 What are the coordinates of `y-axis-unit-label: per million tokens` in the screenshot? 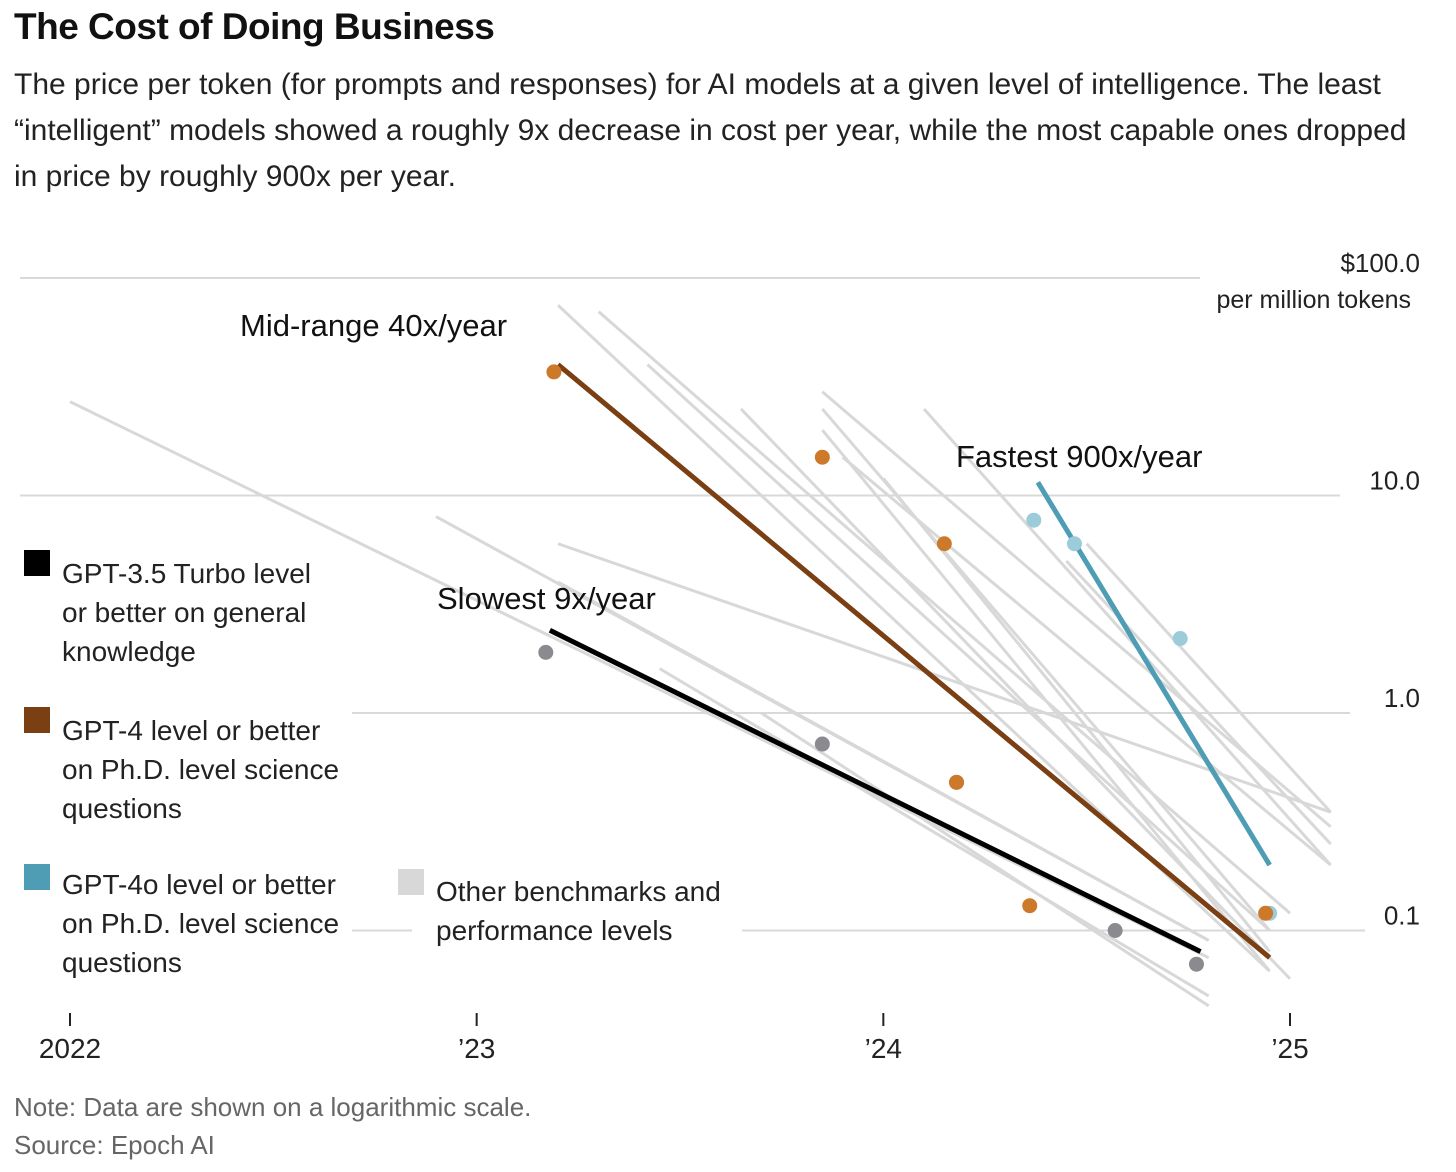 It's located at (1313, 300).